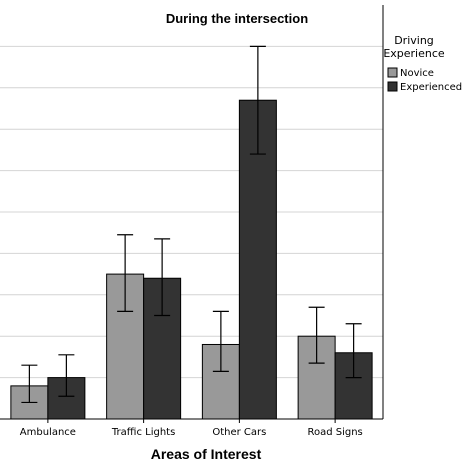  What do you see at coordinates (48, 432) in the screenshot?
I see `x-tick-label: Ambulance` at bounding box center [48, 432].